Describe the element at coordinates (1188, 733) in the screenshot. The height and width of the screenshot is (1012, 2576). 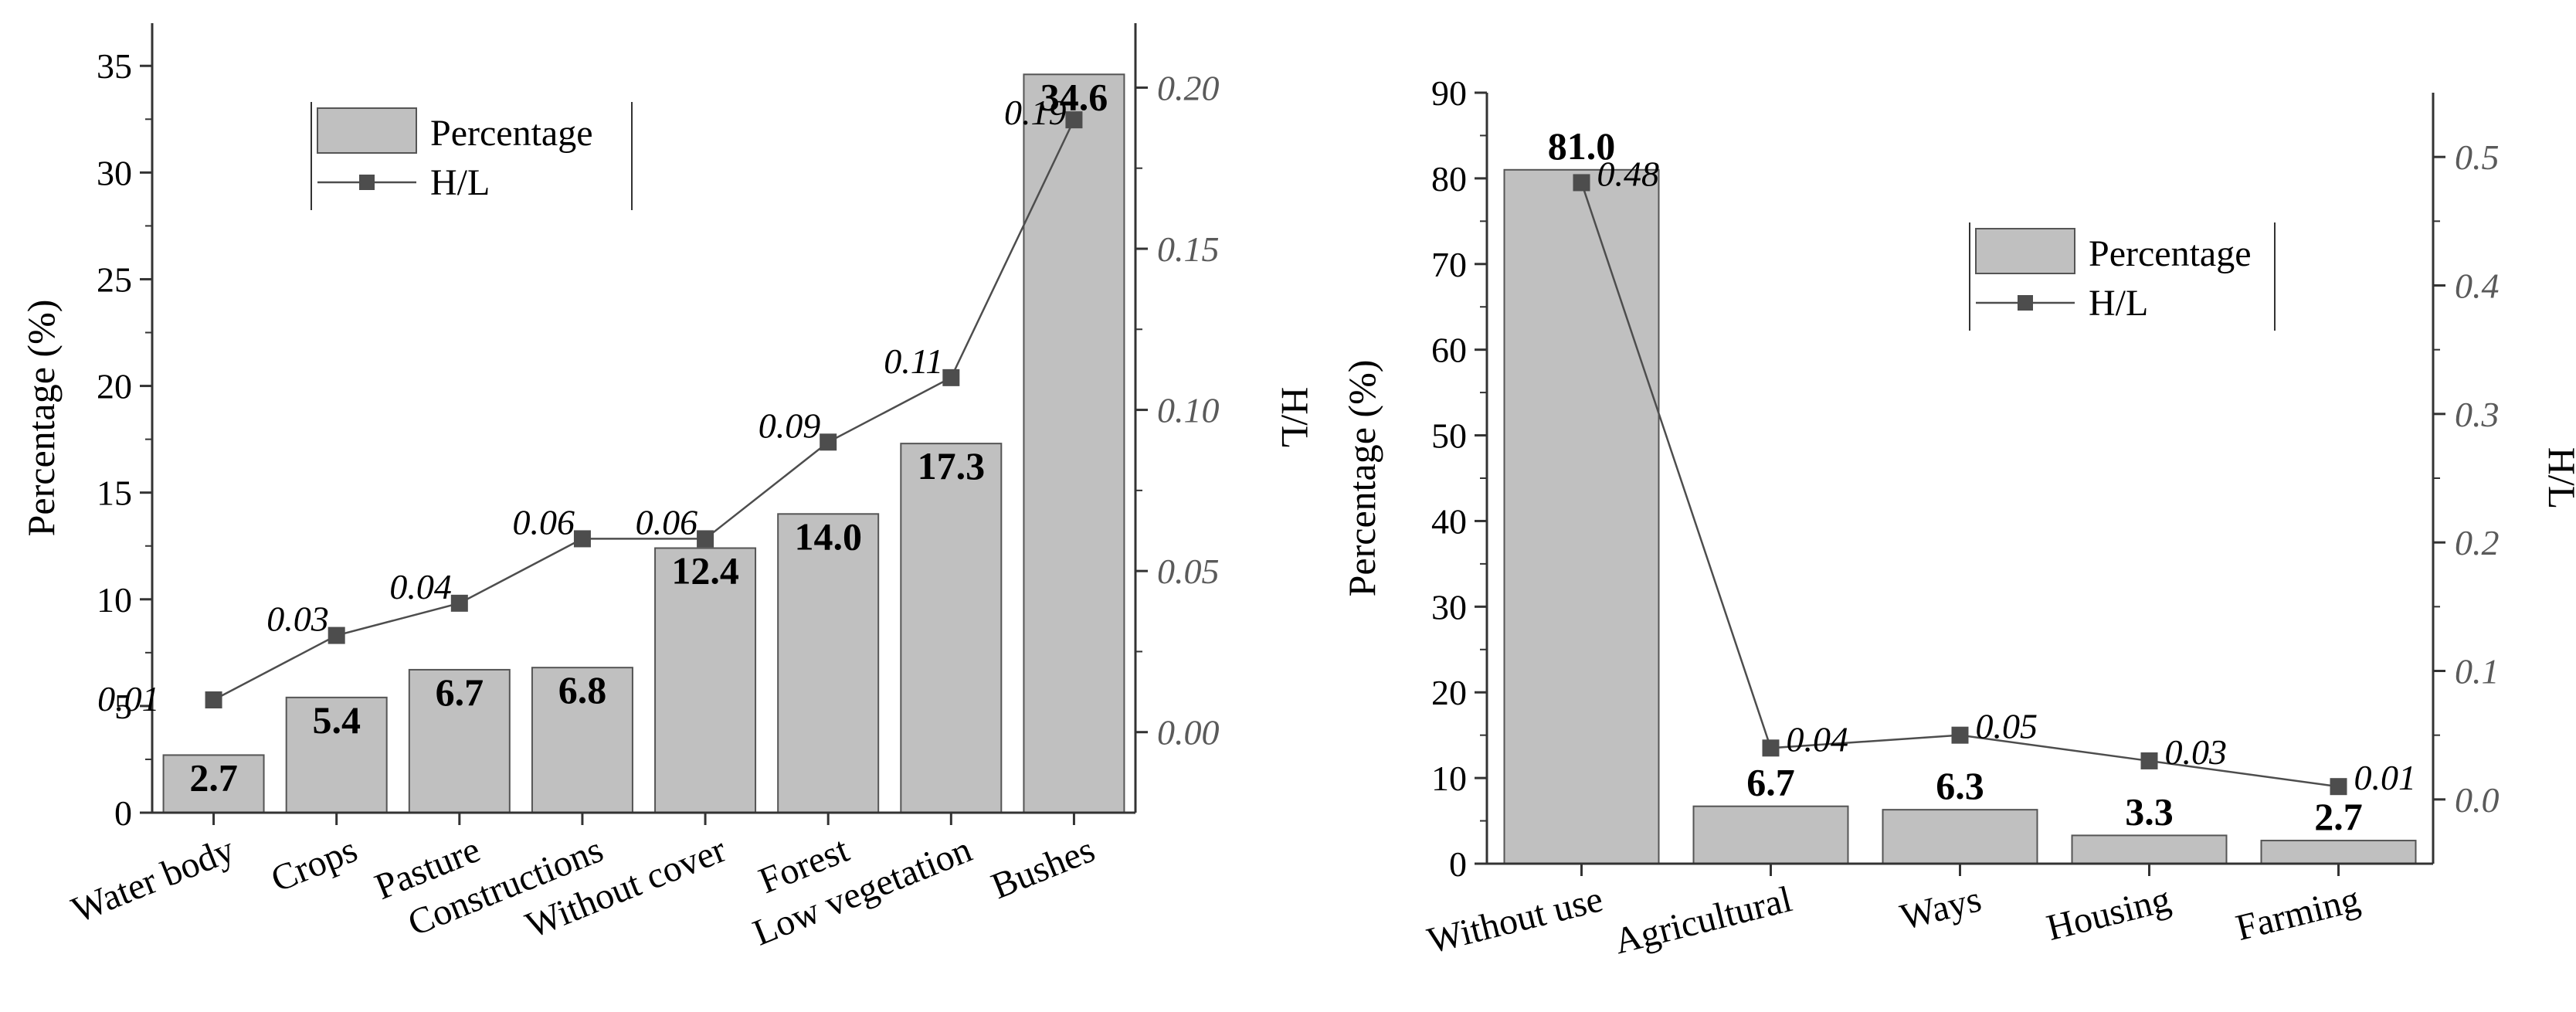
I see `right-tick-label: 0.00` at that location.